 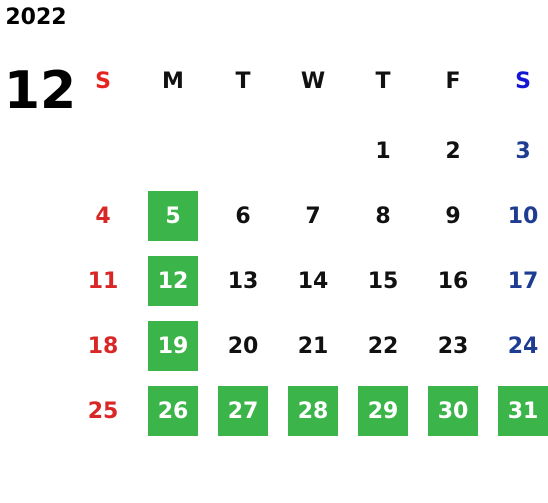 I want to click on day-number: 22, so click(x=383, y=346).